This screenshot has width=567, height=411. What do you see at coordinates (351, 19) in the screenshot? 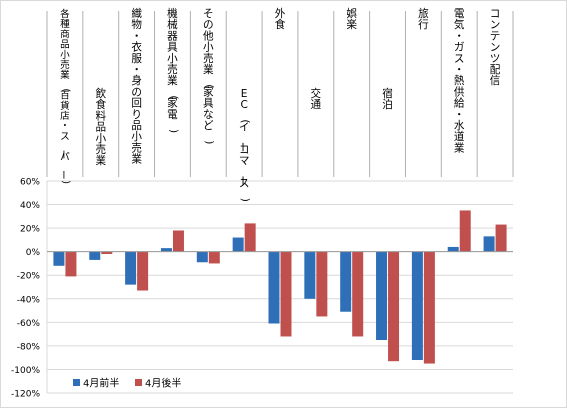
I see `category-label: 娯楽` at bounding box center [351, 19].